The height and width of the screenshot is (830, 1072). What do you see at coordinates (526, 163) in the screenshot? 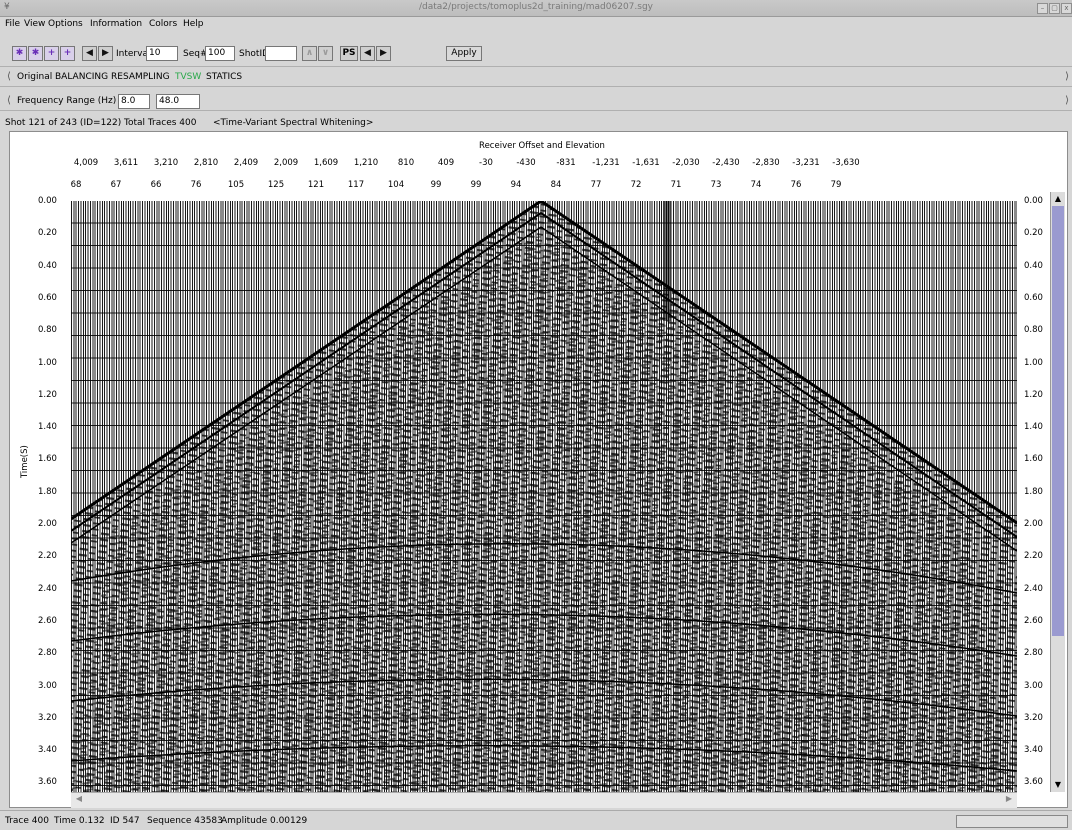
I see `offset-tick-label: -430` at bounding box center [526, 163].